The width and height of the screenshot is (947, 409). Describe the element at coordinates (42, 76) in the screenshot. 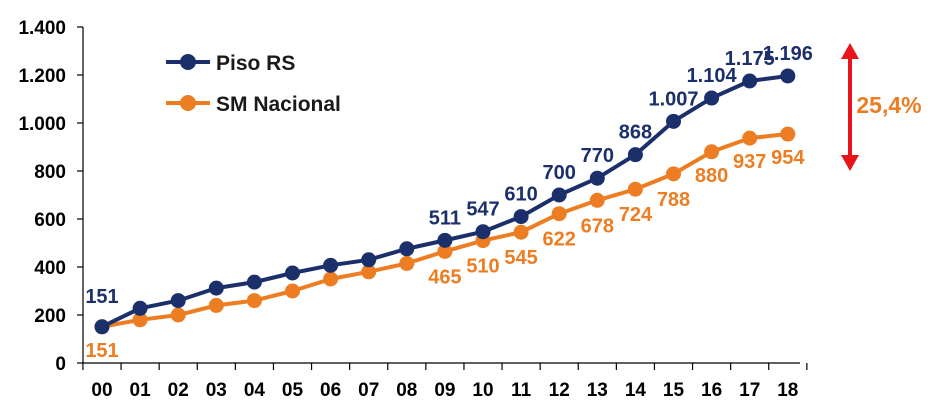

I see `y-tick-label: 1.200` at that location.